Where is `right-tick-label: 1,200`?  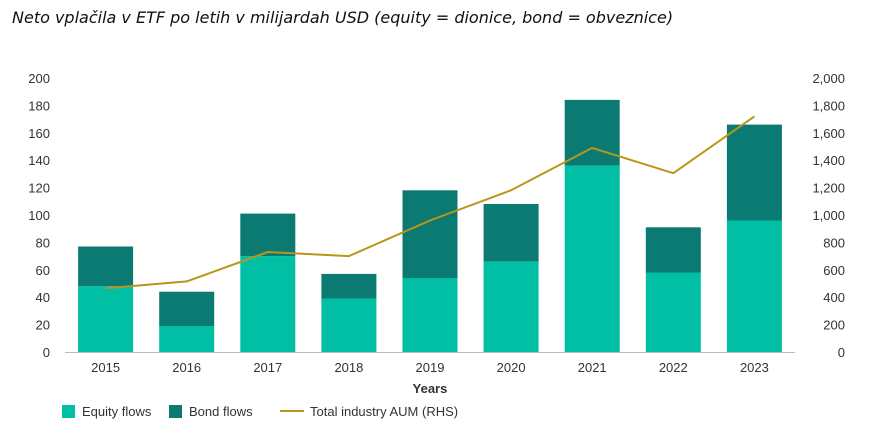
right-tick-label: 1,200 is located at coordinates (828, 188).